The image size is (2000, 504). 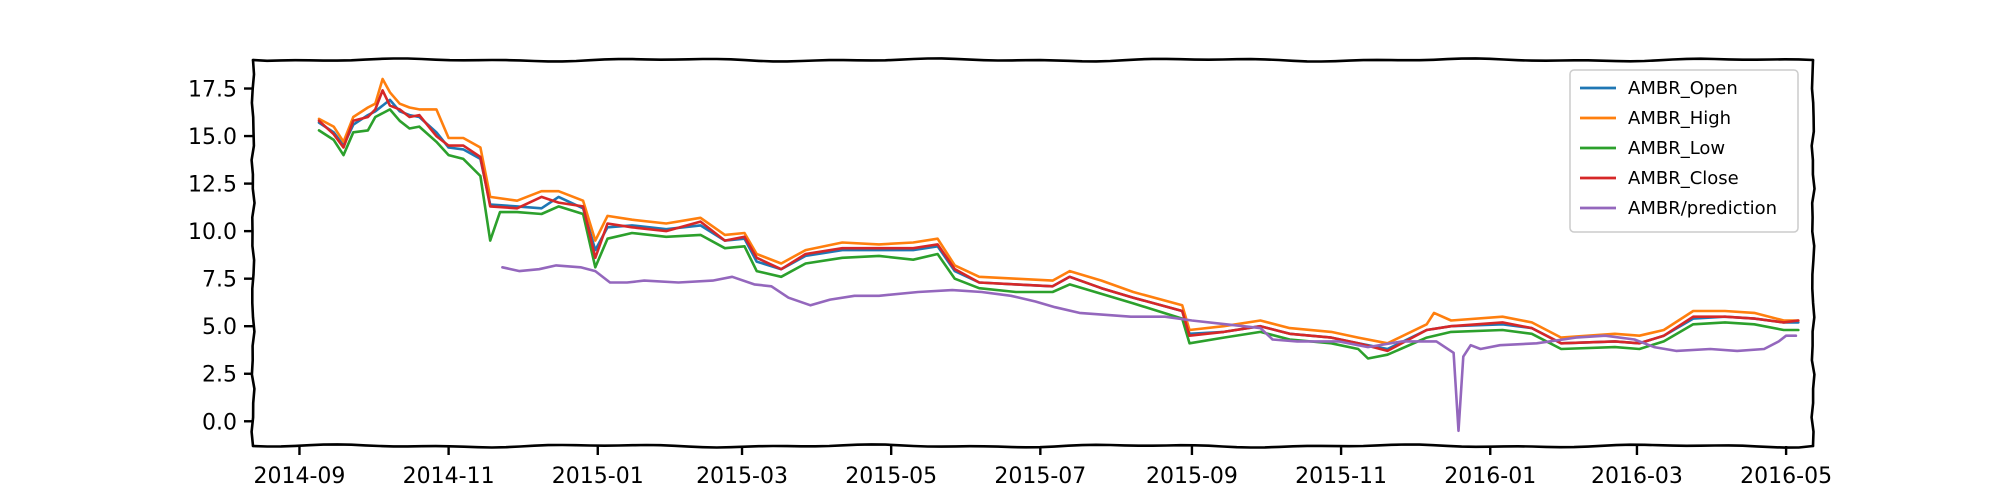 I want to click on legend-entry: AMBR/prediction, so click(x=1702, y=208).